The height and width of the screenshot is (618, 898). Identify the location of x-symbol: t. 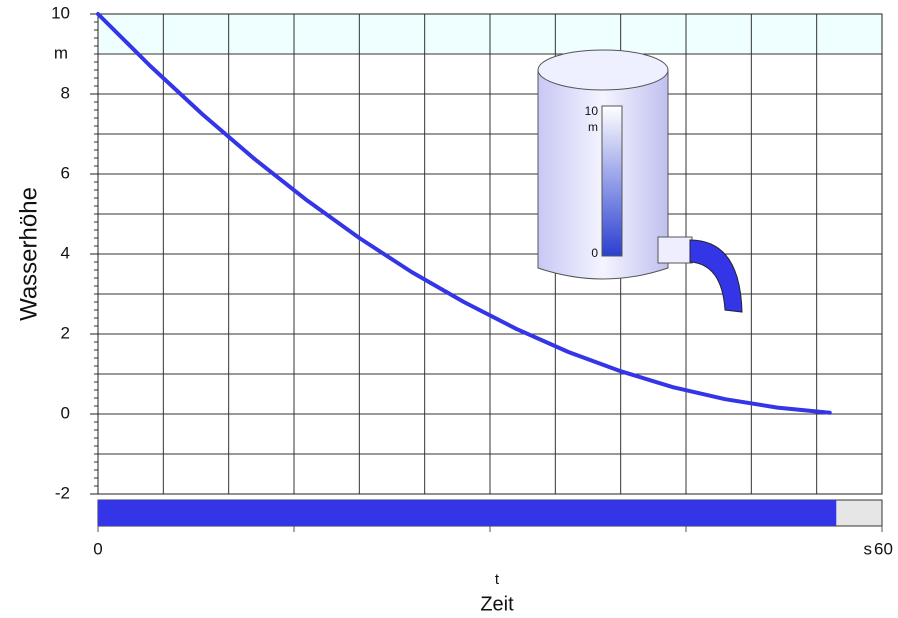
(497, 579).